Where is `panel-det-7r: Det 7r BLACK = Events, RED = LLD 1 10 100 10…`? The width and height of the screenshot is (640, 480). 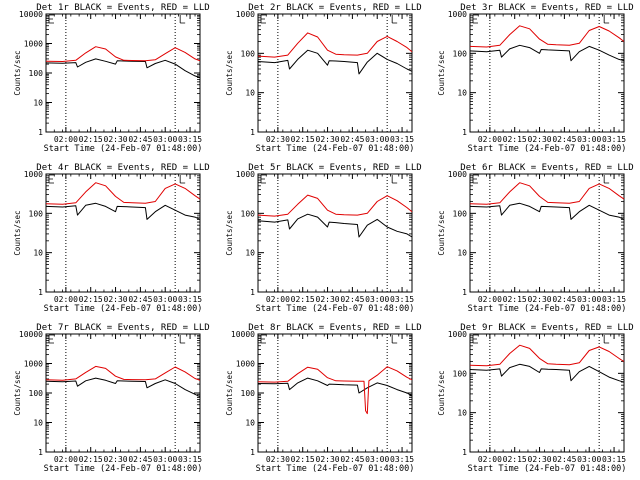
panel-det-7r: Det 7r BLACK = Events, RED = LLD 1 10 100 10… is located at coordinates (111, 398).